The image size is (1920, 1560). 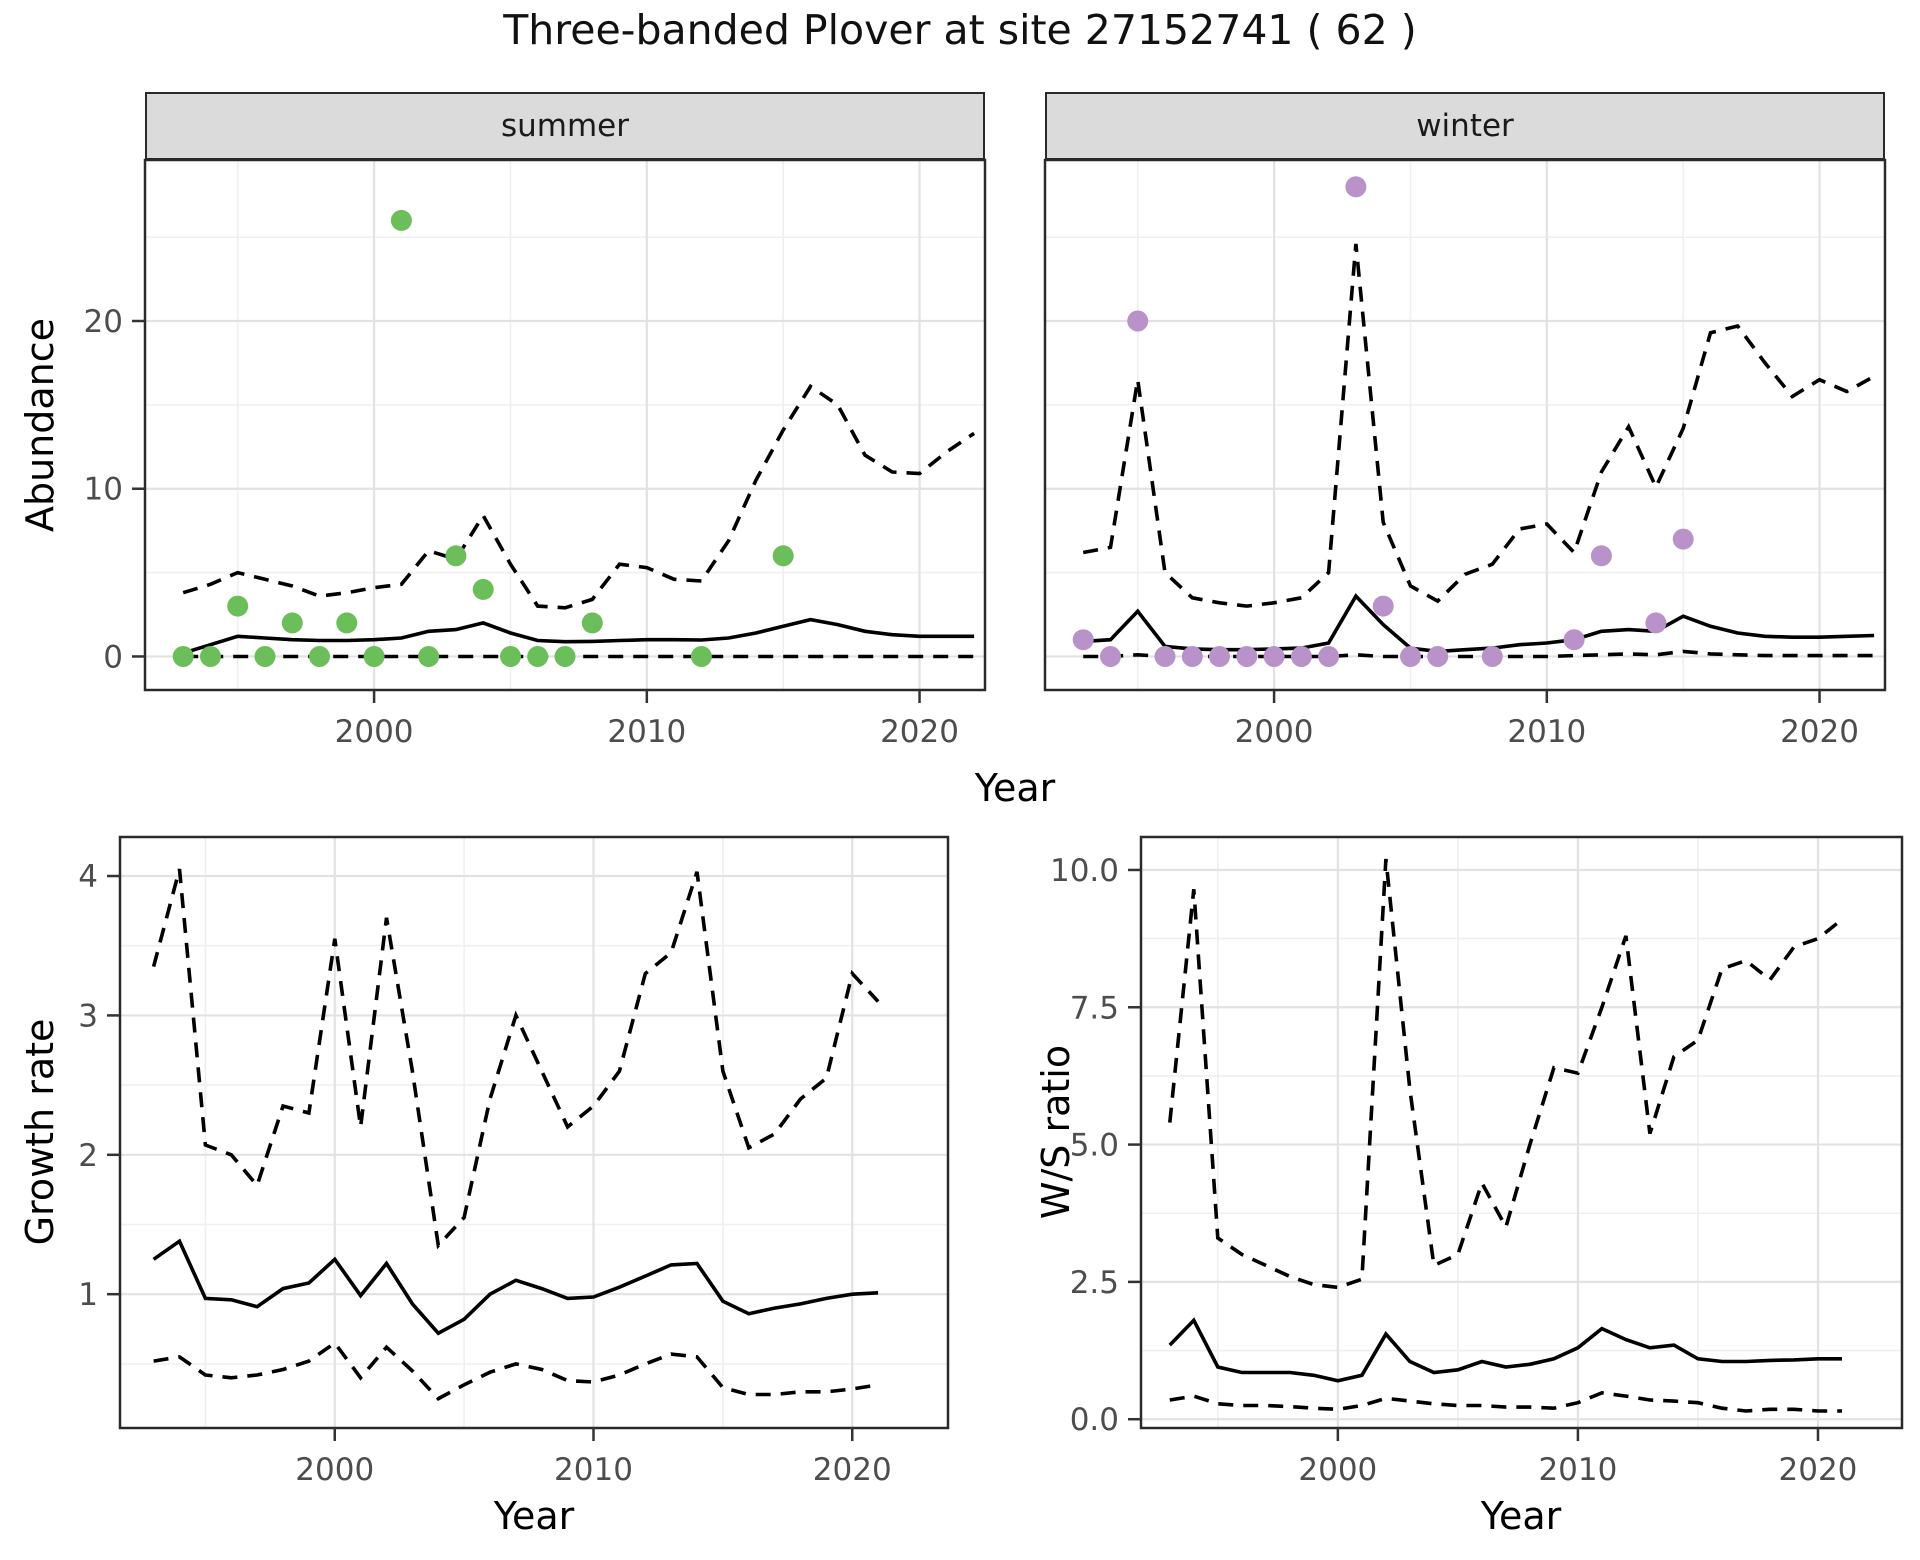 What do you see at coordinates (40, 1132) in the screenshot?
I see `y-axis-title-growth-rate: Growth rate` at bounding box center [40, 1132].